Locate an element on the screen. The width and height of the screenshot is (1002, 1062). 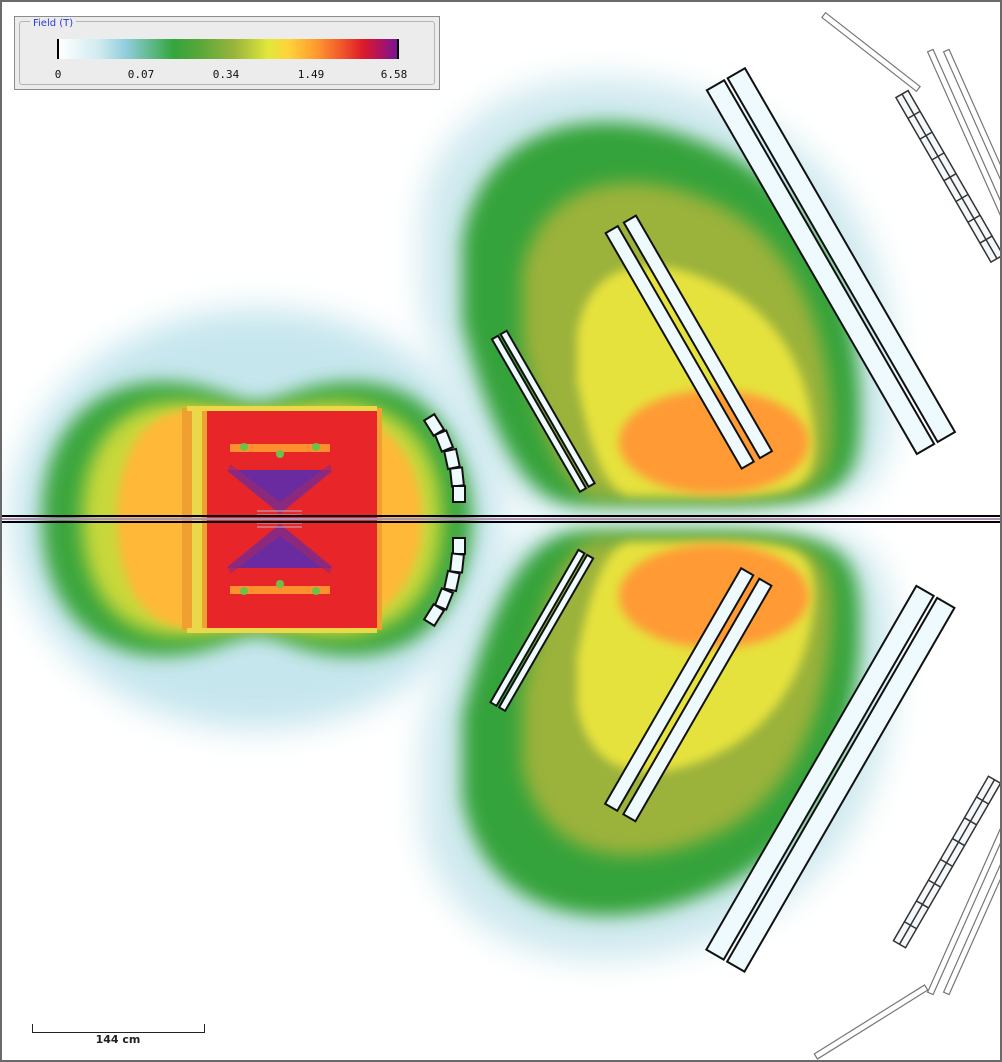
lower-segmented-panel is located at coordinates (946, 862).